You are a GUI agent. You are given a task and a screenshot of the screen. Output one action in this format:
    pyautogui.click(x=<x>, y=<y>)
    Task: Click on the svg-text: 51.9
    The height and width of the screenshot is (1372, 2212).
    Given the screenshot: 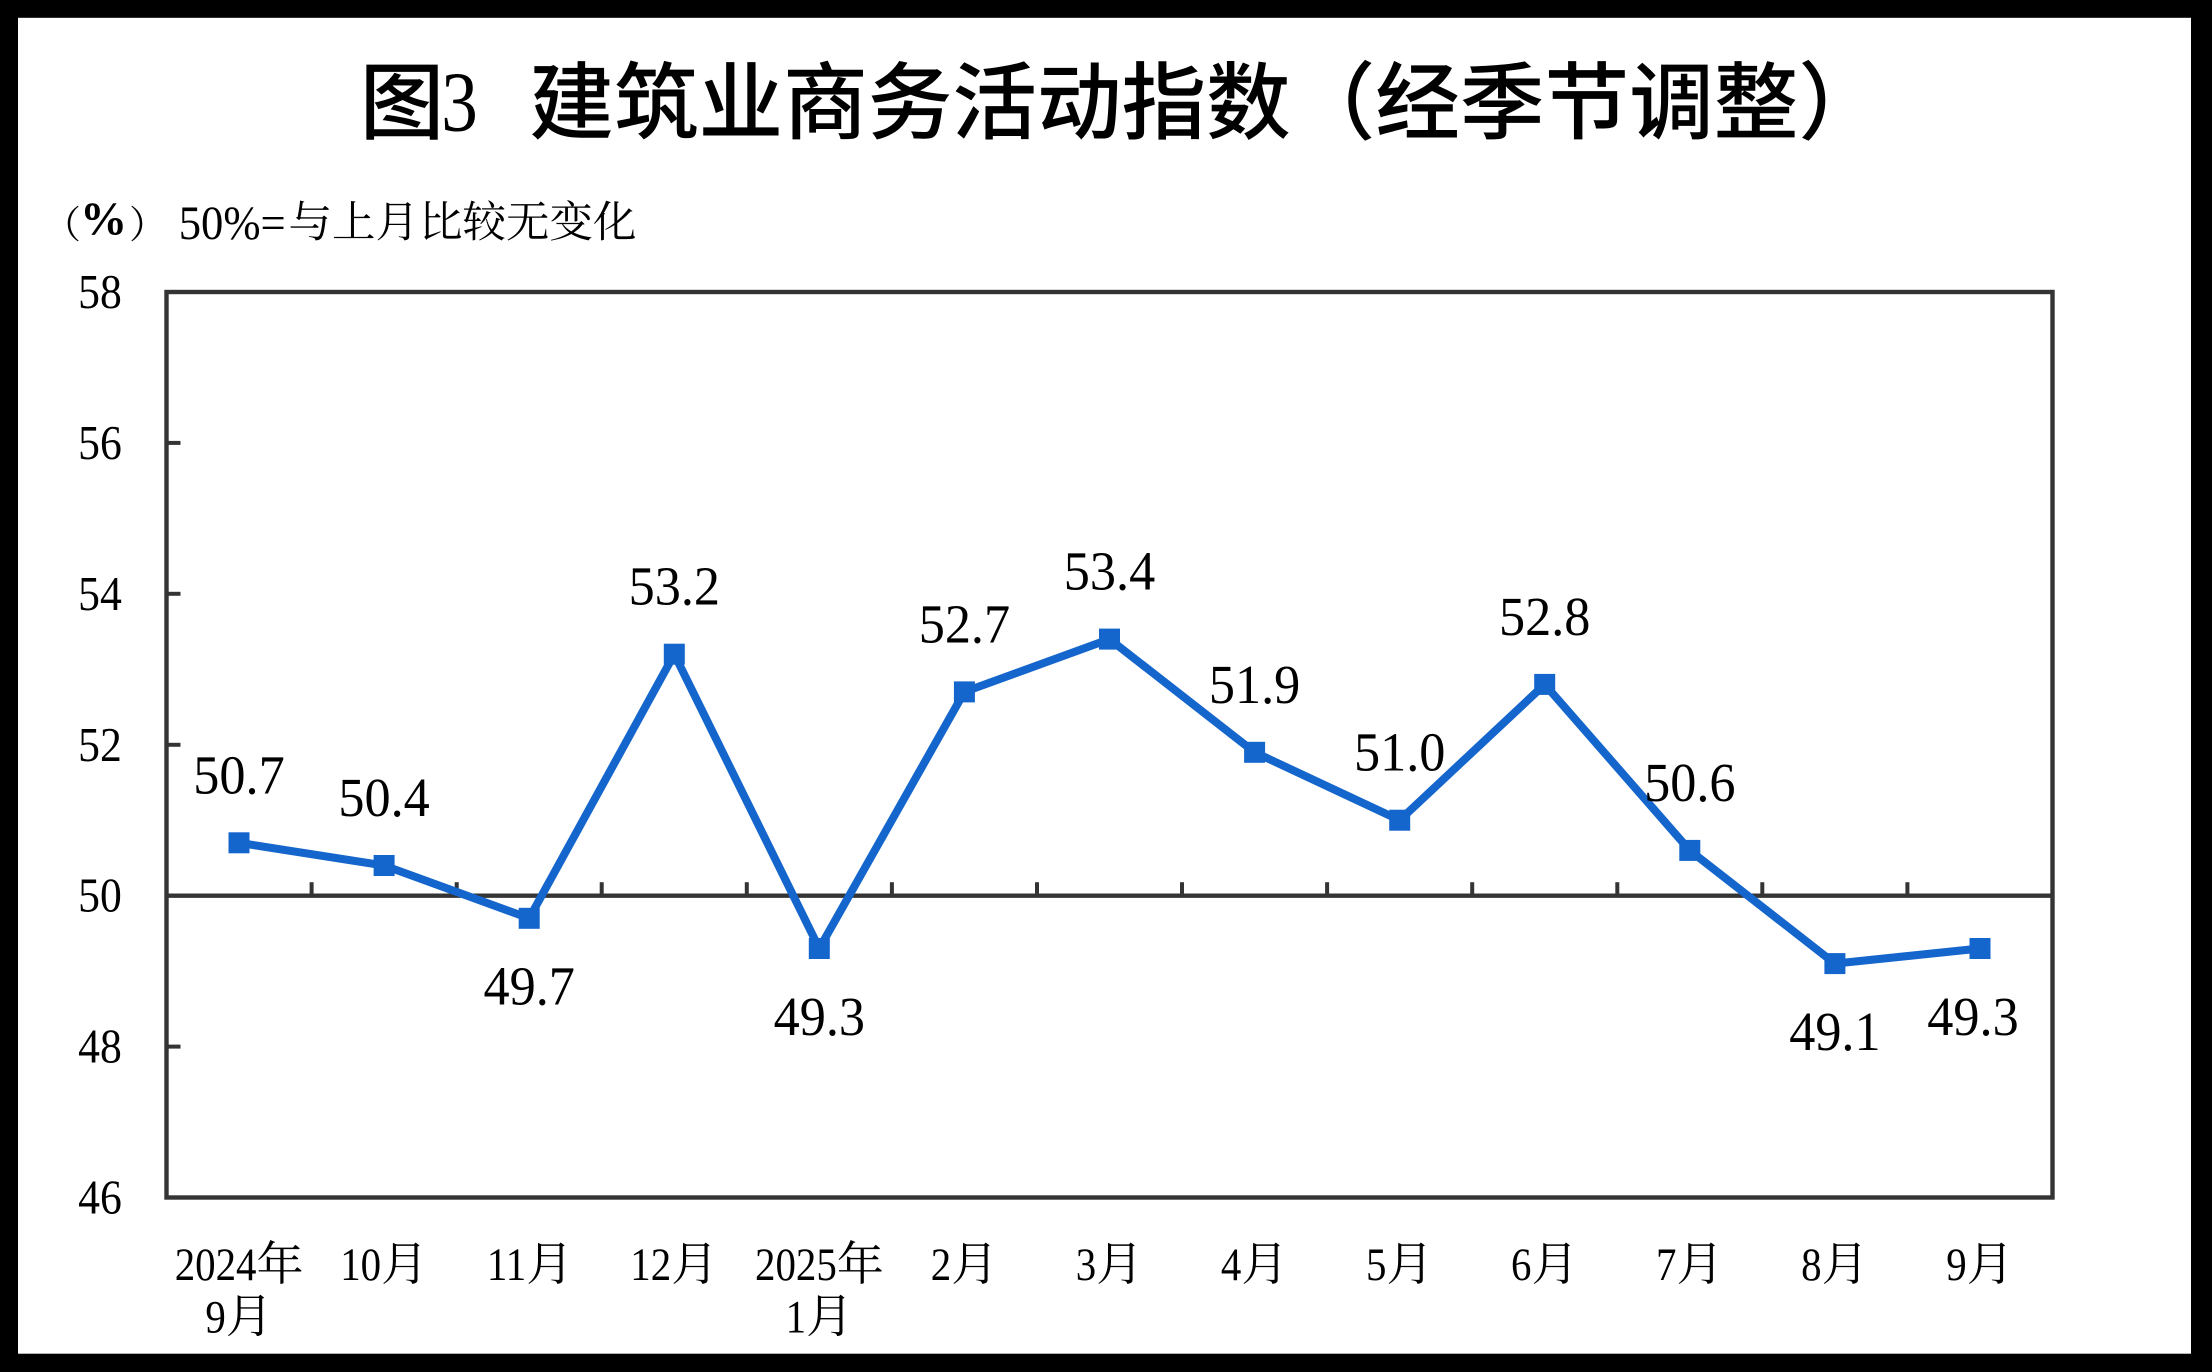 What is the action you would take?
    pyautogui.click(x=1254, y=685)
    